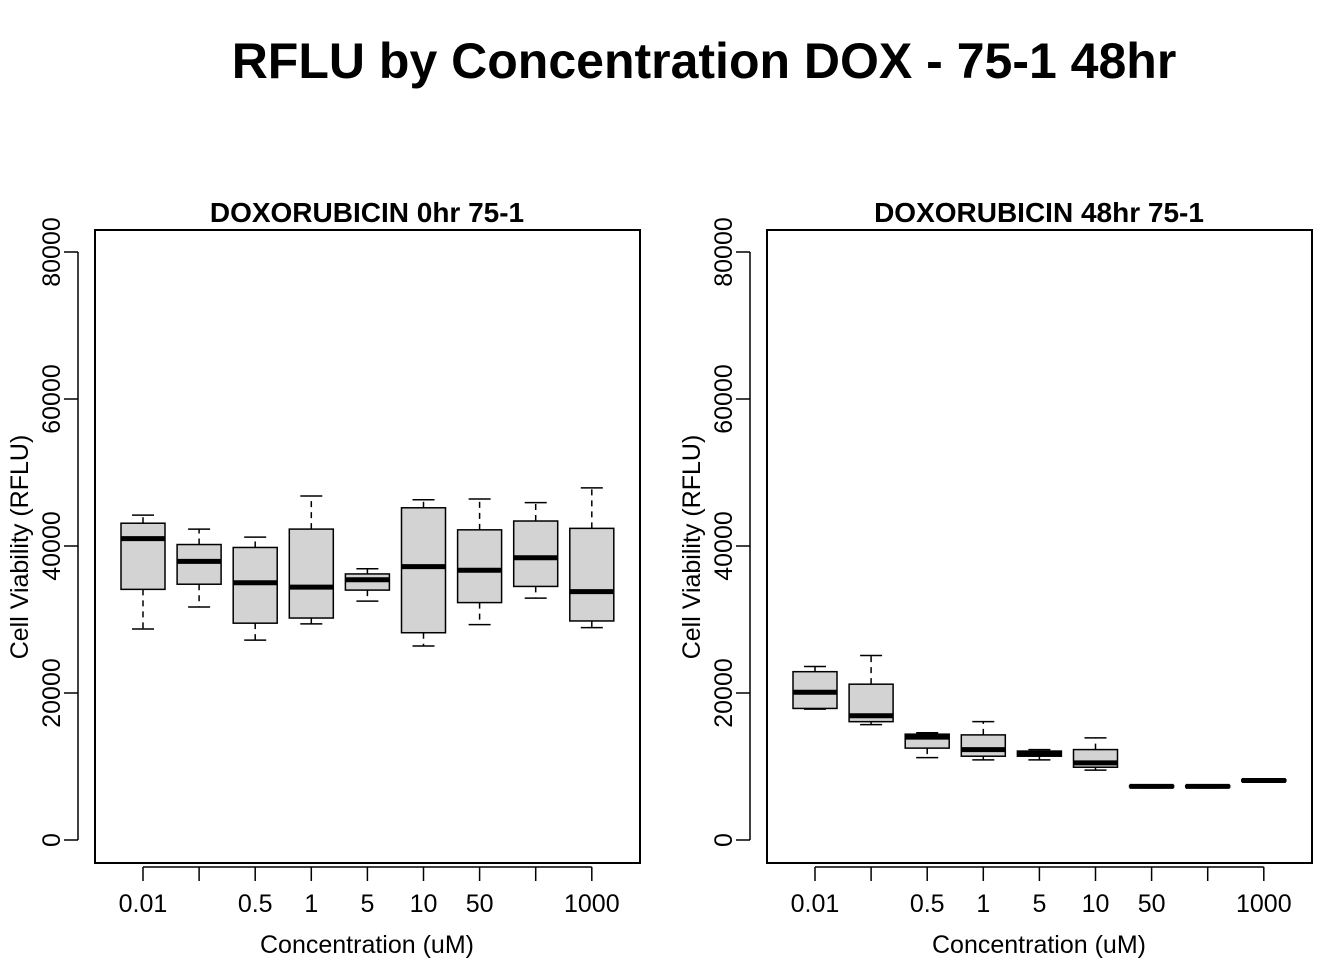  I want to click on figure-title: RFLU by Concentration DOX - 75-1 48hr, so click(704, 61).